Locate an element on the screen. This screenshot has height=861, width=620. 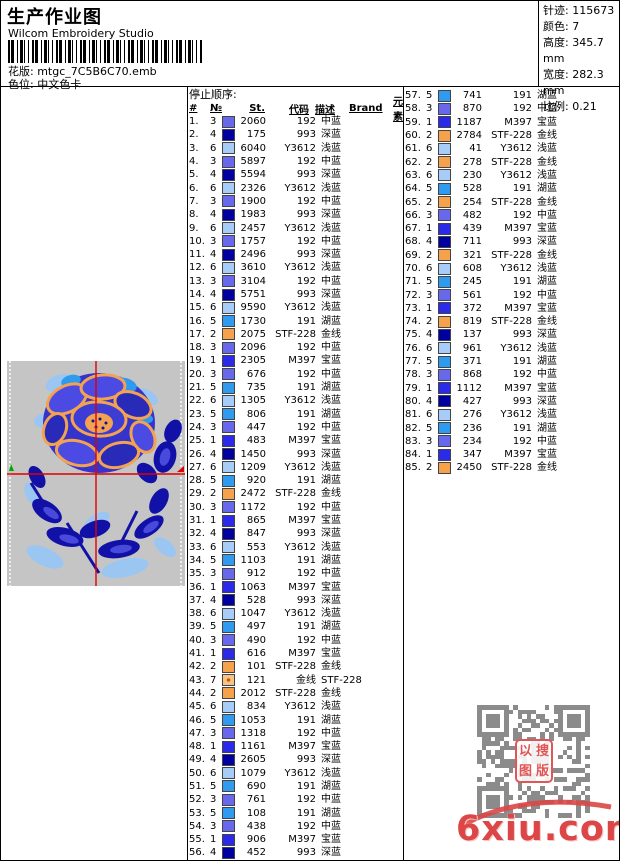
color-stop-row: 16. 5 1730 191 湖蓝 is located at coordinates (295, 321).